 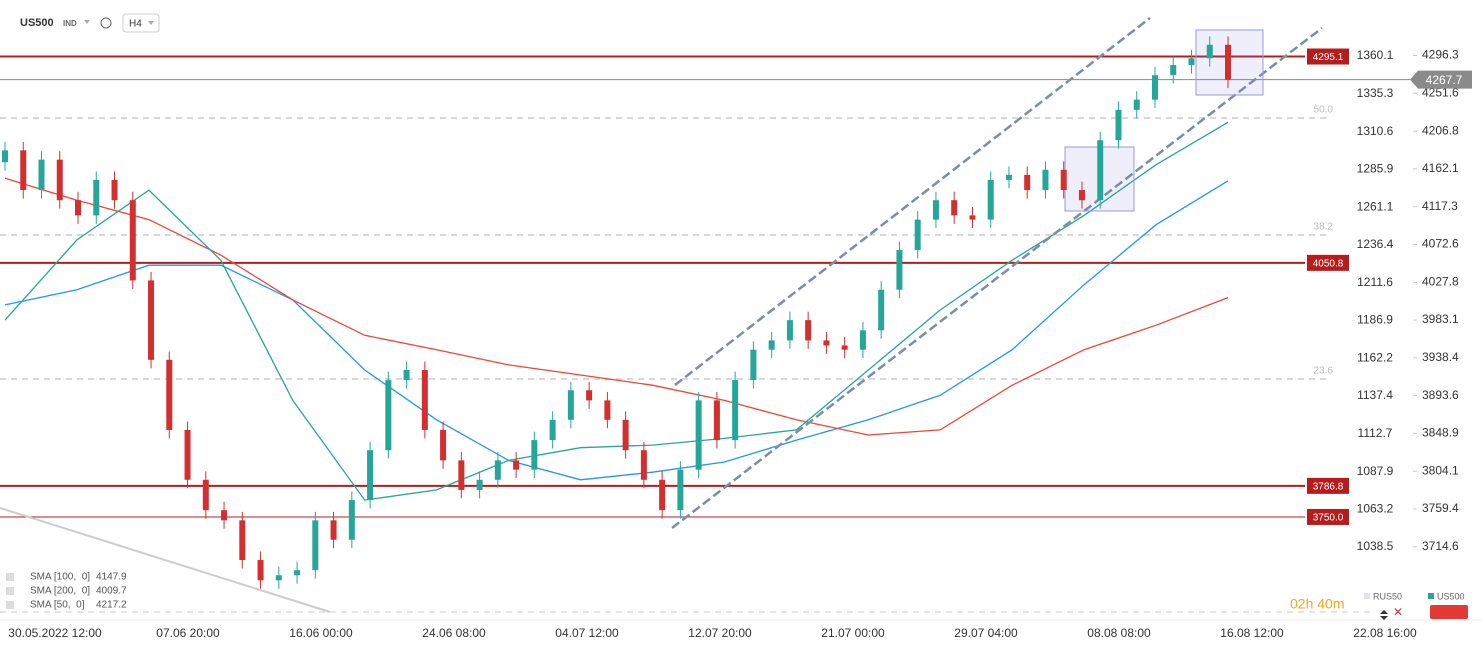 I want to click on level-label: 3786.8, so click(x=1328, y=487).